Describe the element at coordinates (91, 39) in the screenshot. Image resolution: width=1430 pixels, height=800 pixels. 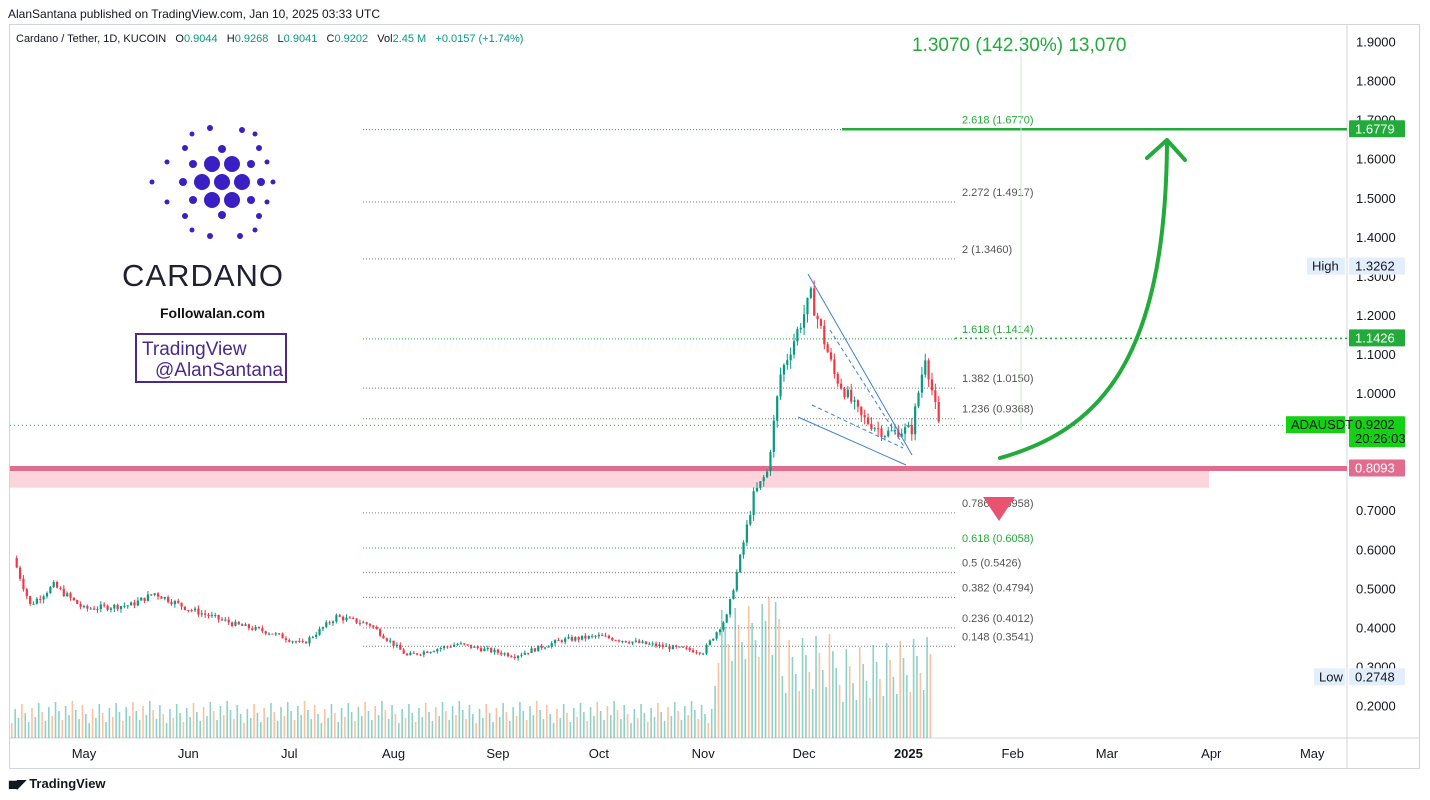
I see `symbol-name: Cardano / Tether, 1D, KUCOIN` at that location.